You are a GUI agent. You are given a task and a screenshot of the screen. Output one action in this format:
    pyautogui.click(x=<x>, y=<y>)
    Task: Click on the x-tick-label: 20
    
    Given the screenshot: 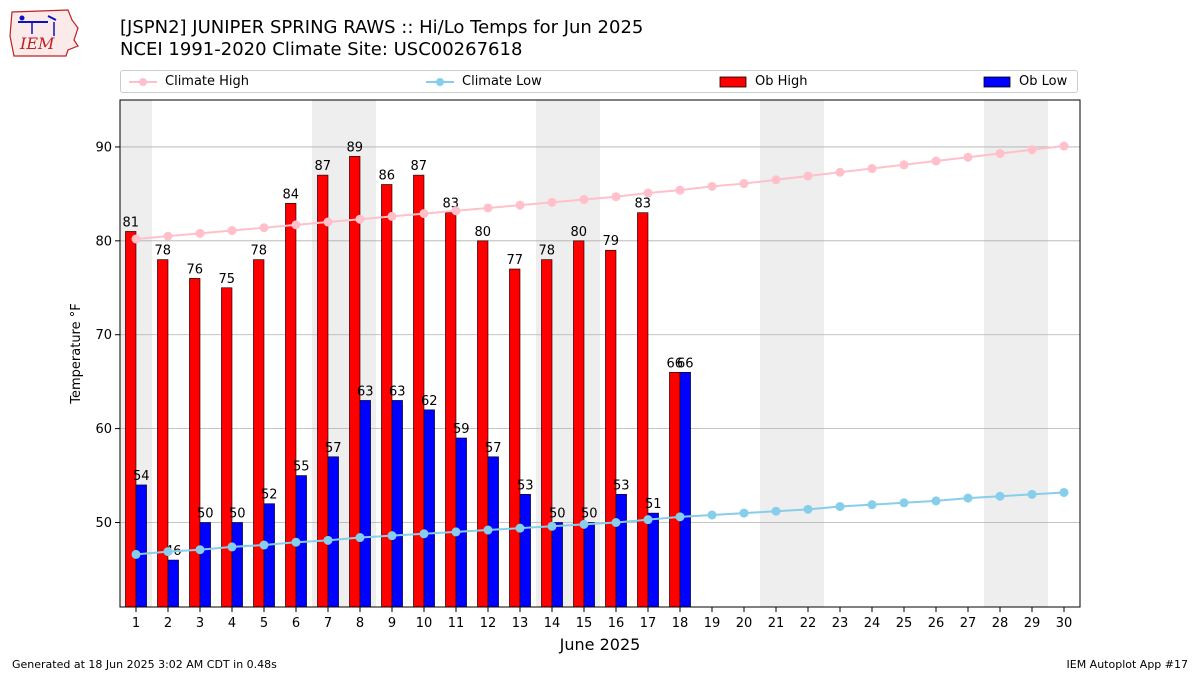 What is the action you would take?
    pyautogui.click(x=744, y=623)
    